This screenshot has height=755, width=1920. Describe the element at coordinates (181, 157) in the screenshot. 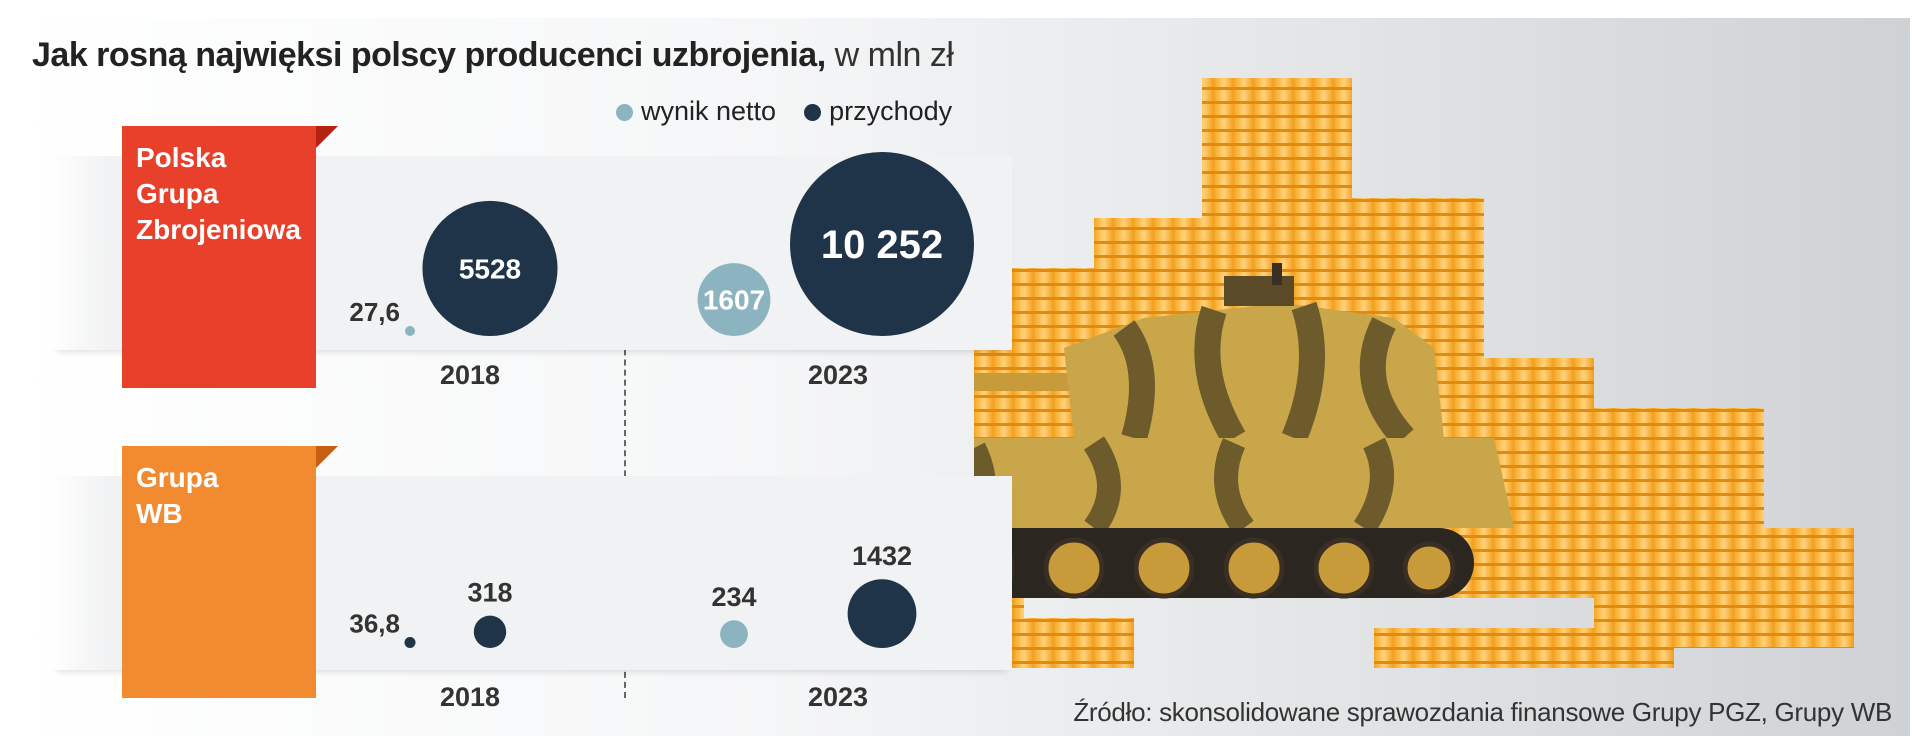

I see `pgz-name-line-1: Polska` at that location.